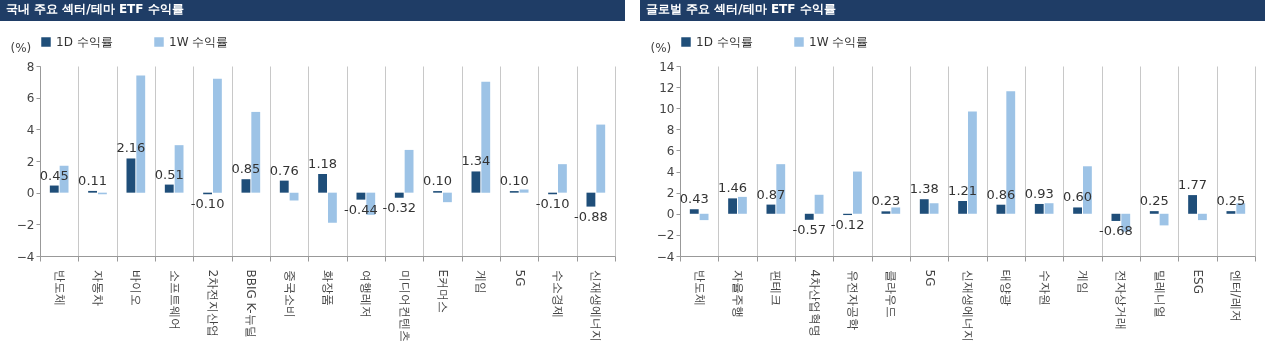 The image size is (1265, 346). Describe the element at coordinates (1121, 299) in the screenshot. I see `x-tick-label: 전자상거래` at that location.